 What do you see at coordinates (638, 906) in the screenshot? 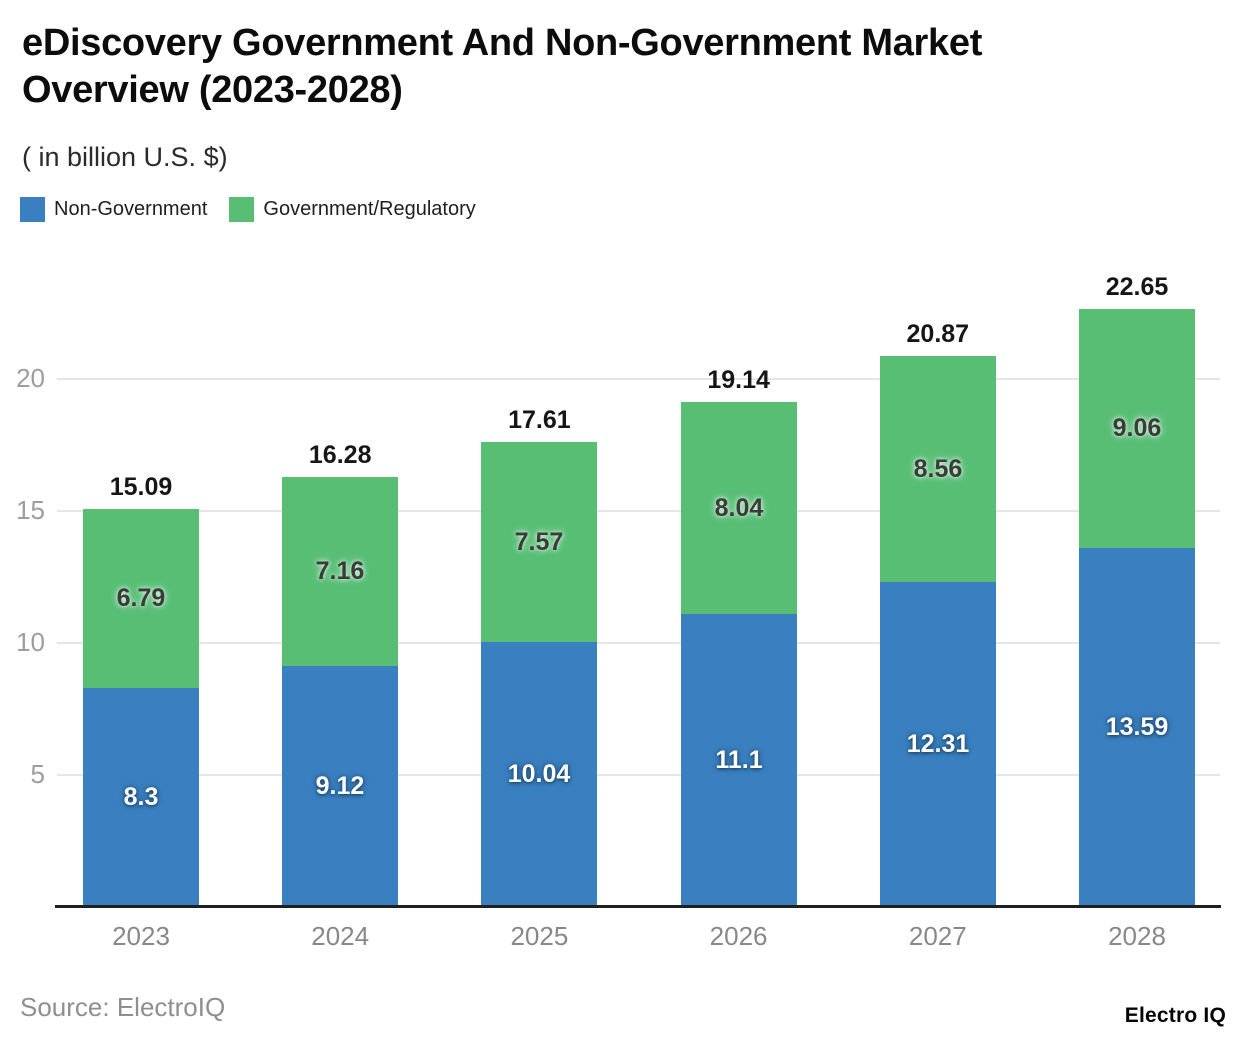
I see `x-axis-line` at bounding box center [638, 906].